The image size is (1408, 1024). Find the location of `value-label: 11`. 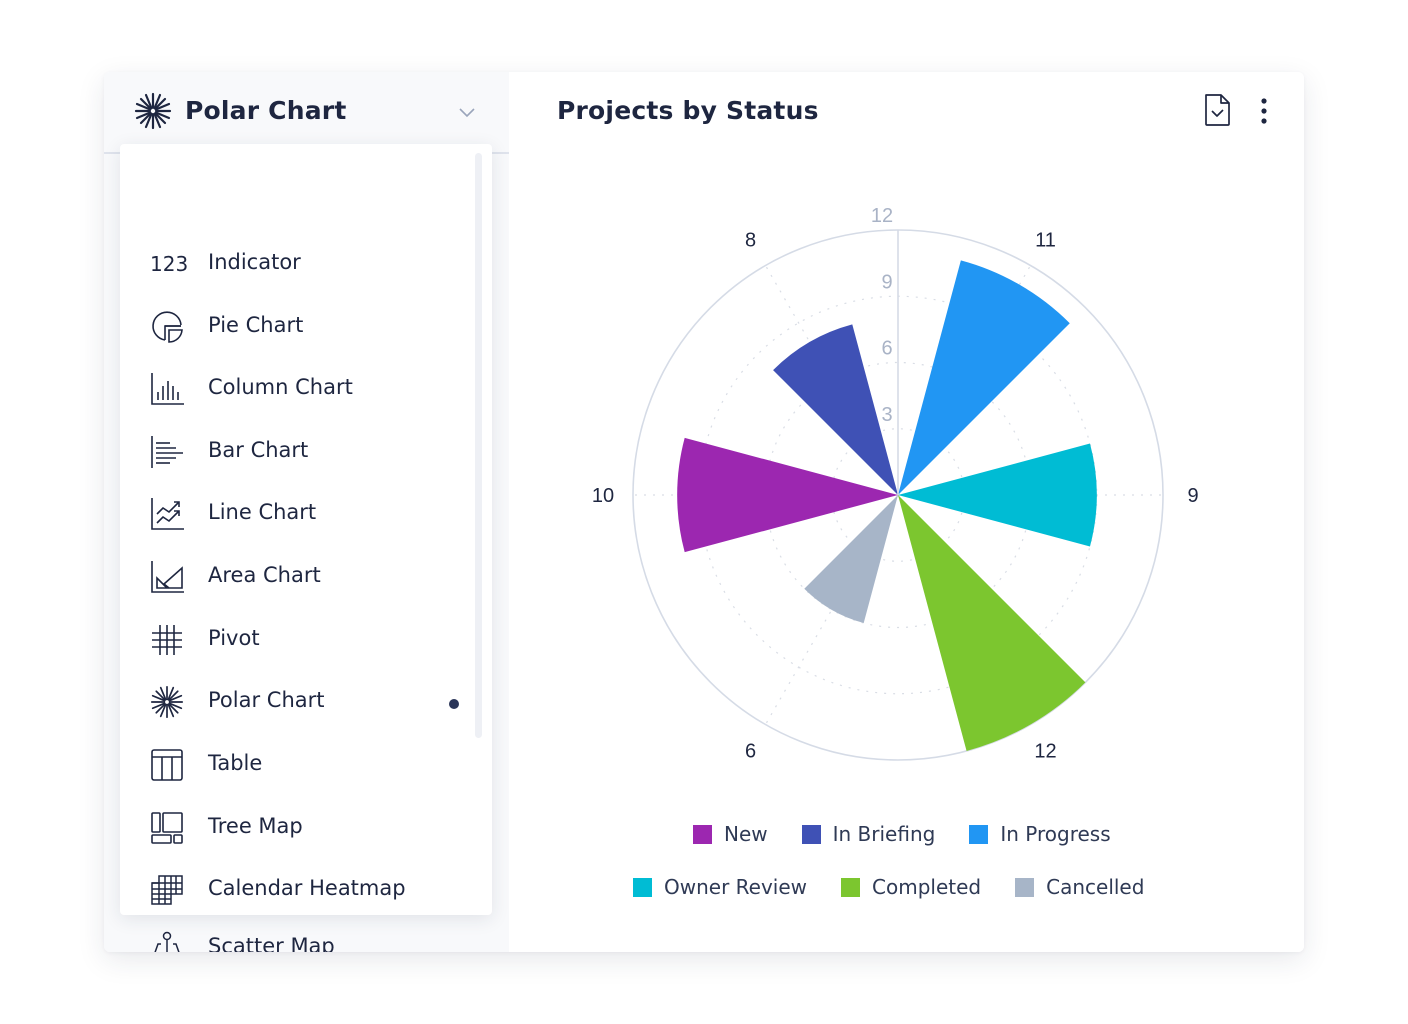

value-label: 11 is located at coordinates (1045, 241).